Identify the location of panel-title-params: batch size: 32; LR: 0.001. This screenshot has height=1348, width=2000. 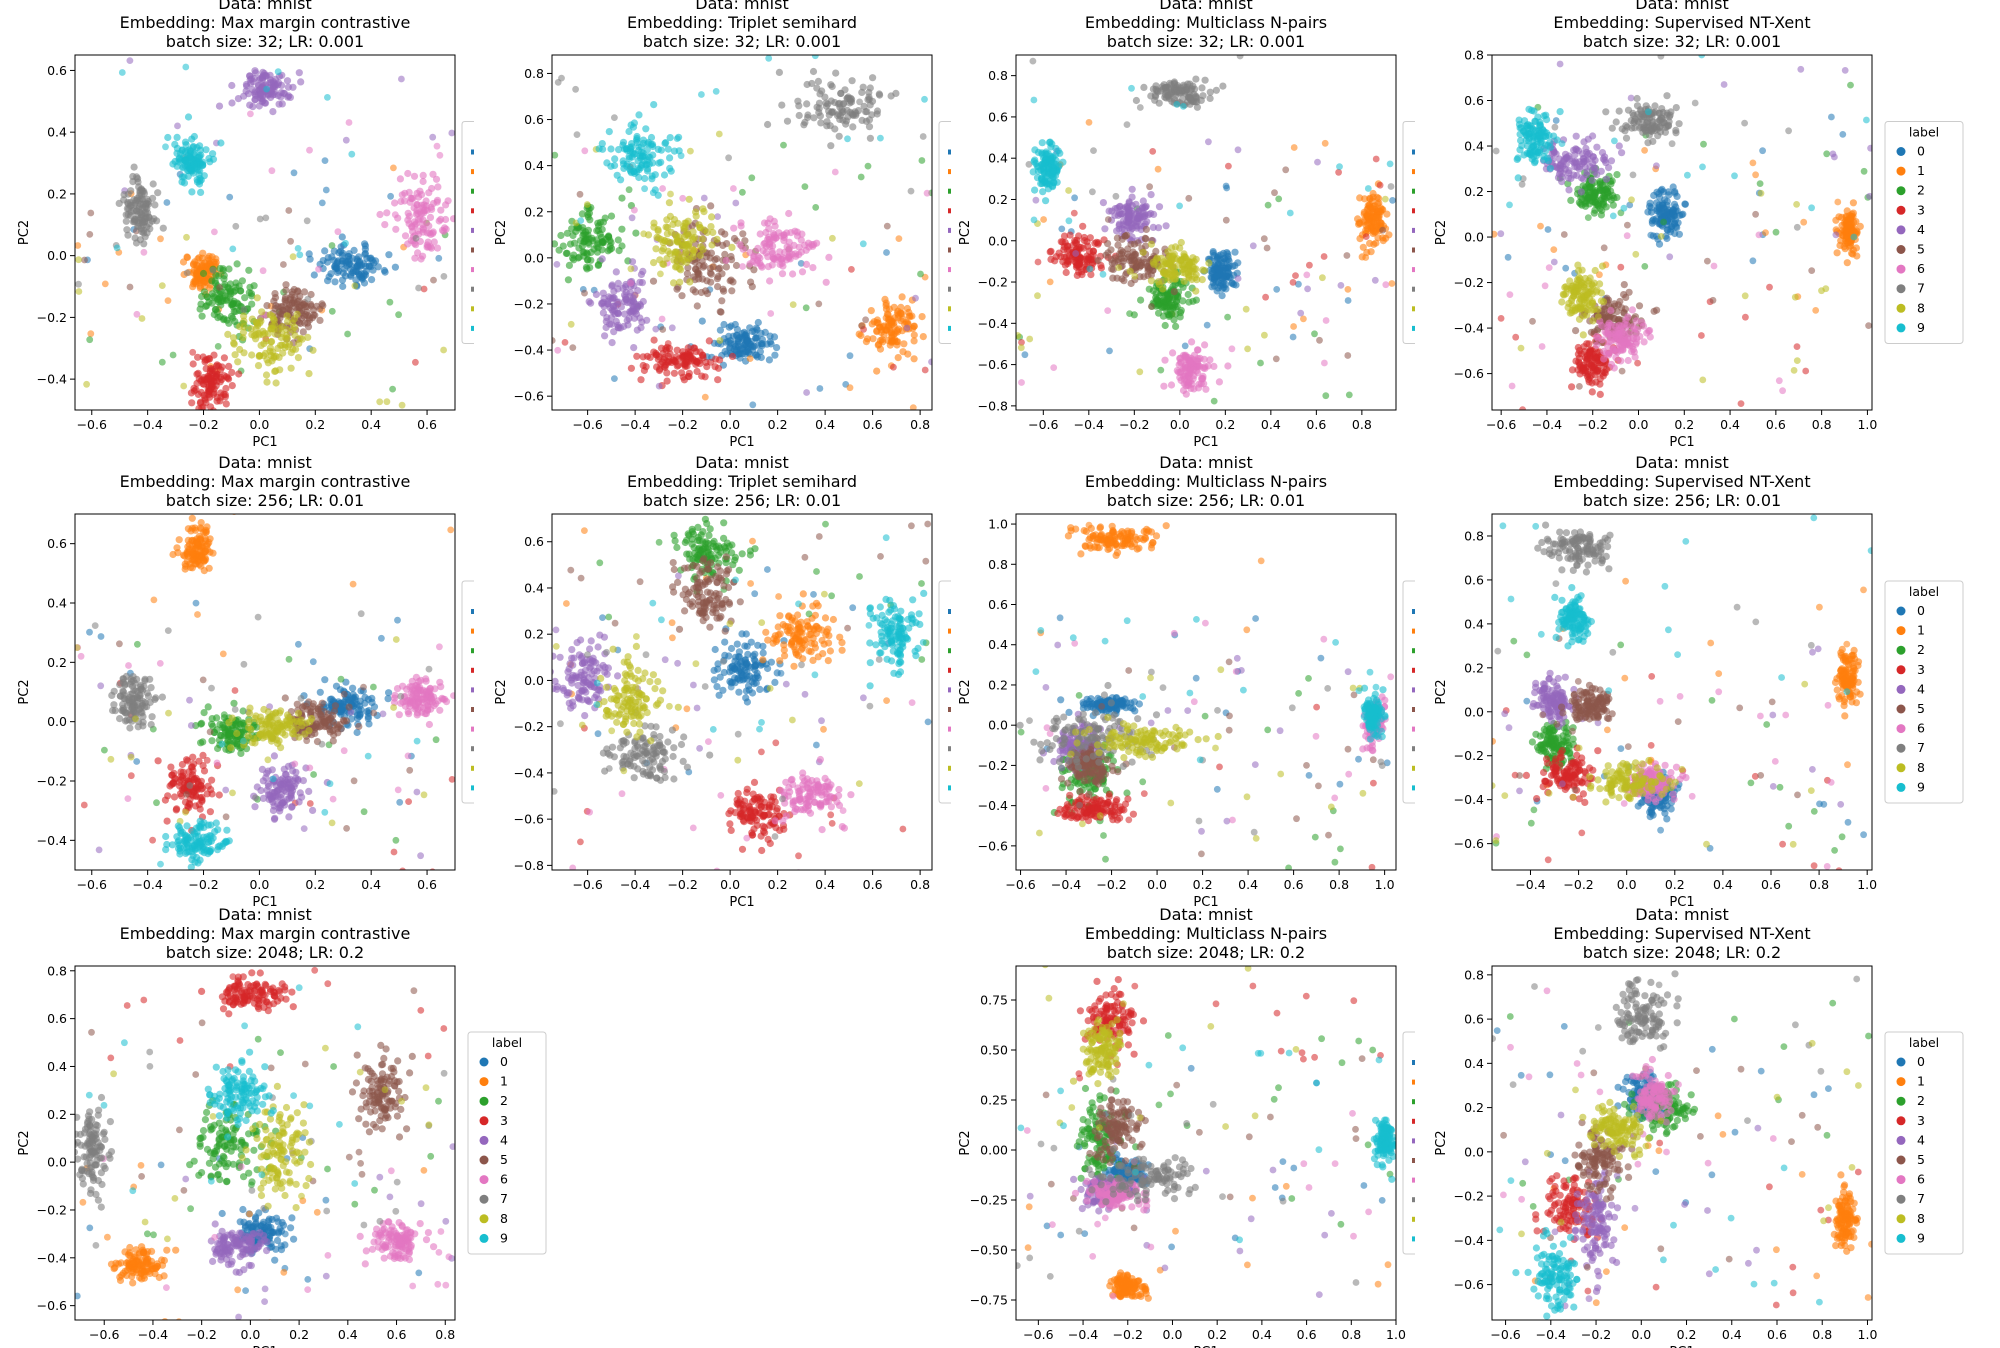
(1682, 41).